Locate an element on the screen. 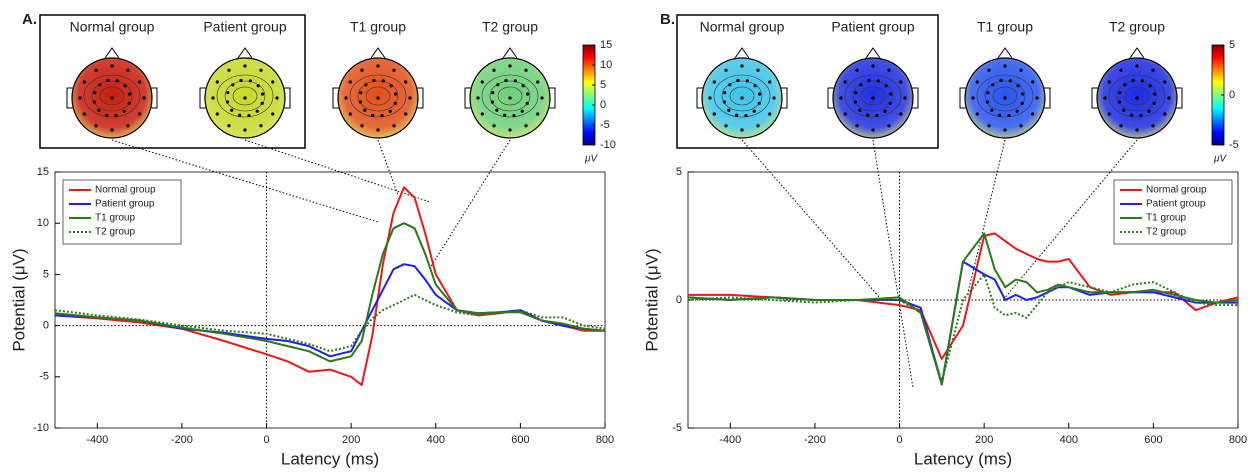 The height and width of the screenshot is (474, 1253). y-tick-label: 10 is located at coordinates (43, 223).